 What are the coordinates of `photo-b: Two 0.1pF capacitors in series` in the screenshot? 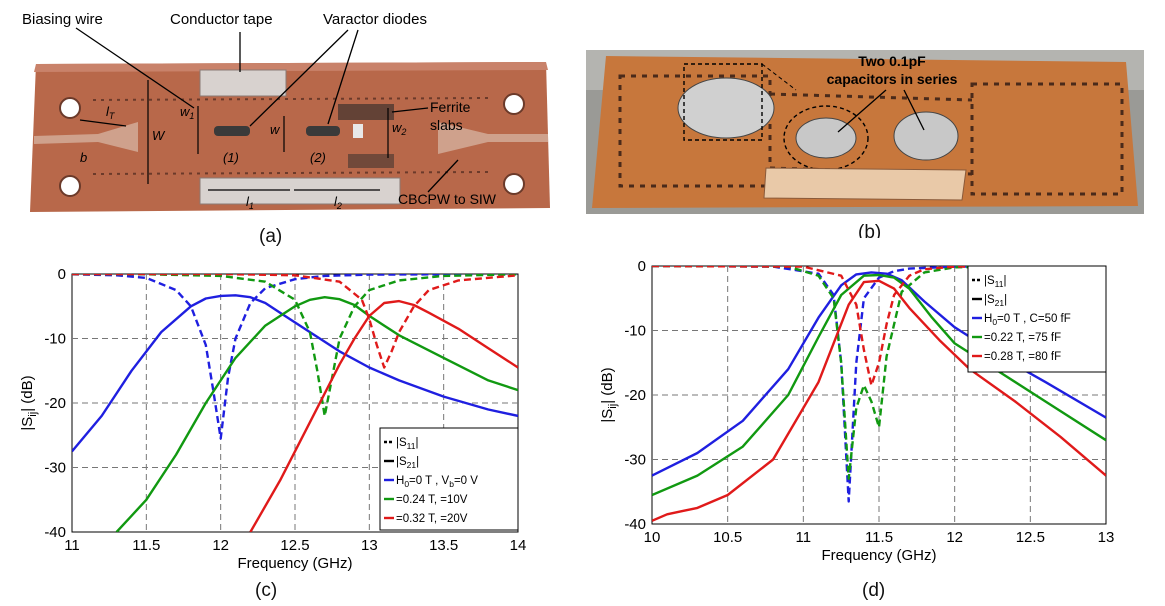 It's located at (865, 132).